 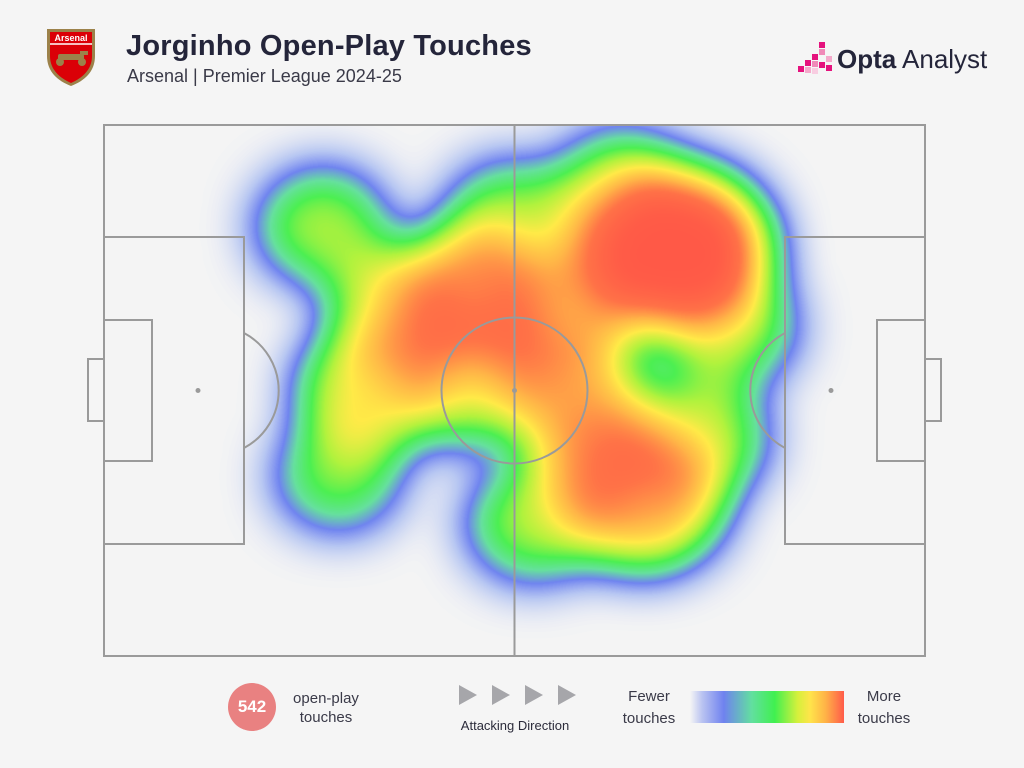 What do you see at coordinates (942, 59) in the screenshot?
I see `brand-name-regular: Analyst` at bounding box center [942, 59].